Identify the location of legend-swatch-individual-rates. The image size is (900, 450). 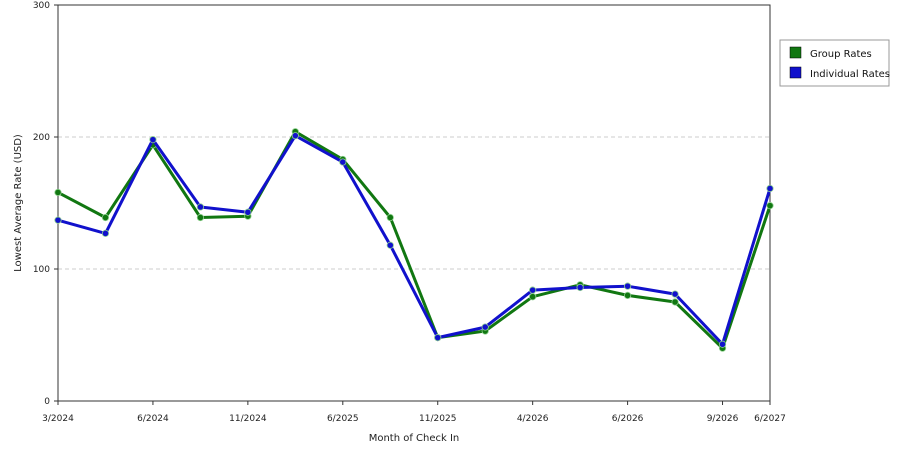
(795, 72).